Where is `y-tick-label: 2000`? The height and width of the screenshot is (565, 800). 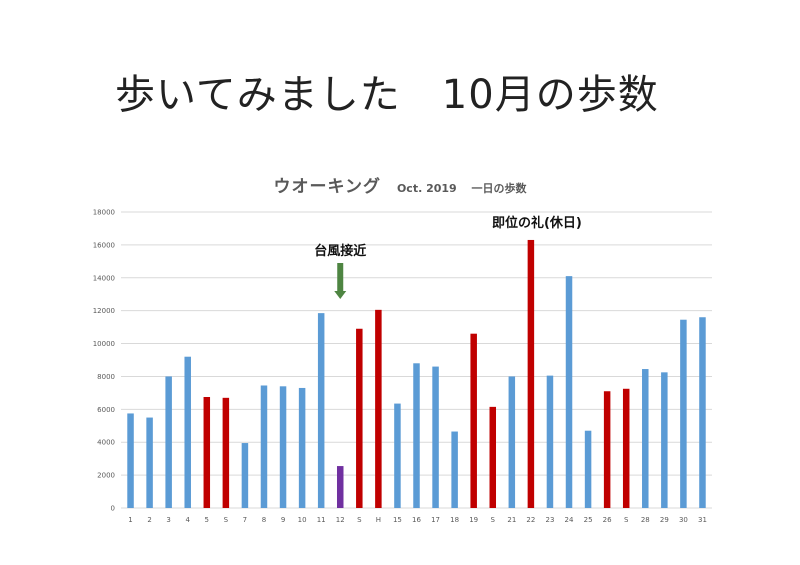 y-tick-label: 2000 is located at coordinates (106, 476).